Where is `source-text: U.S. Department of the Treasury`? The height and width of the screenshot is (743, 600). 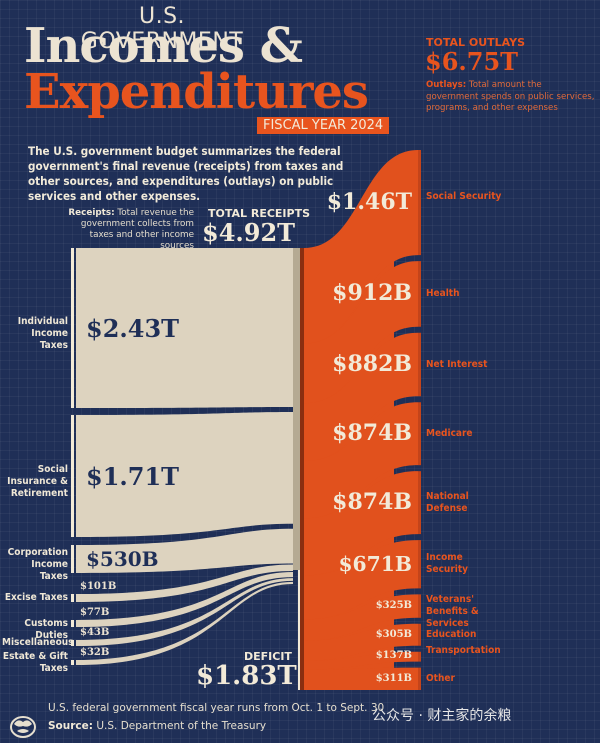
source-text: U.S. Department of the Treasury is located at coordinates (181, 726).